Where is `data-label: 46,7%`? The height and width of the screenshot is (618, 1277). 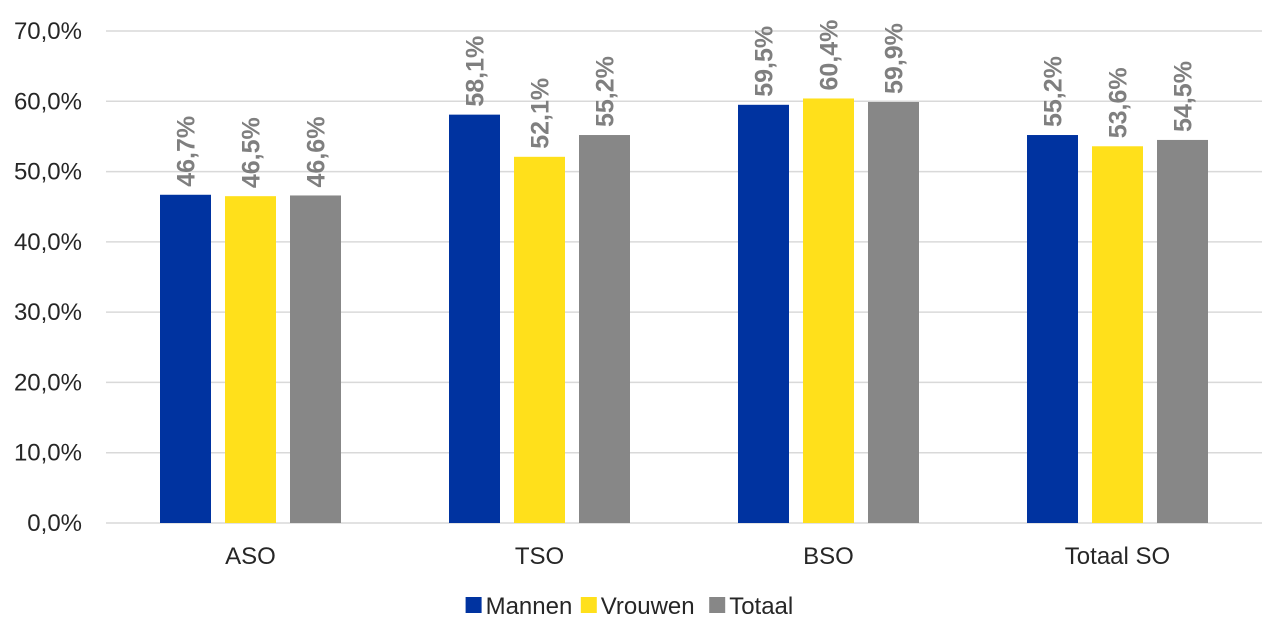 data-label: 46,7% is located at coordinates (187, 151).